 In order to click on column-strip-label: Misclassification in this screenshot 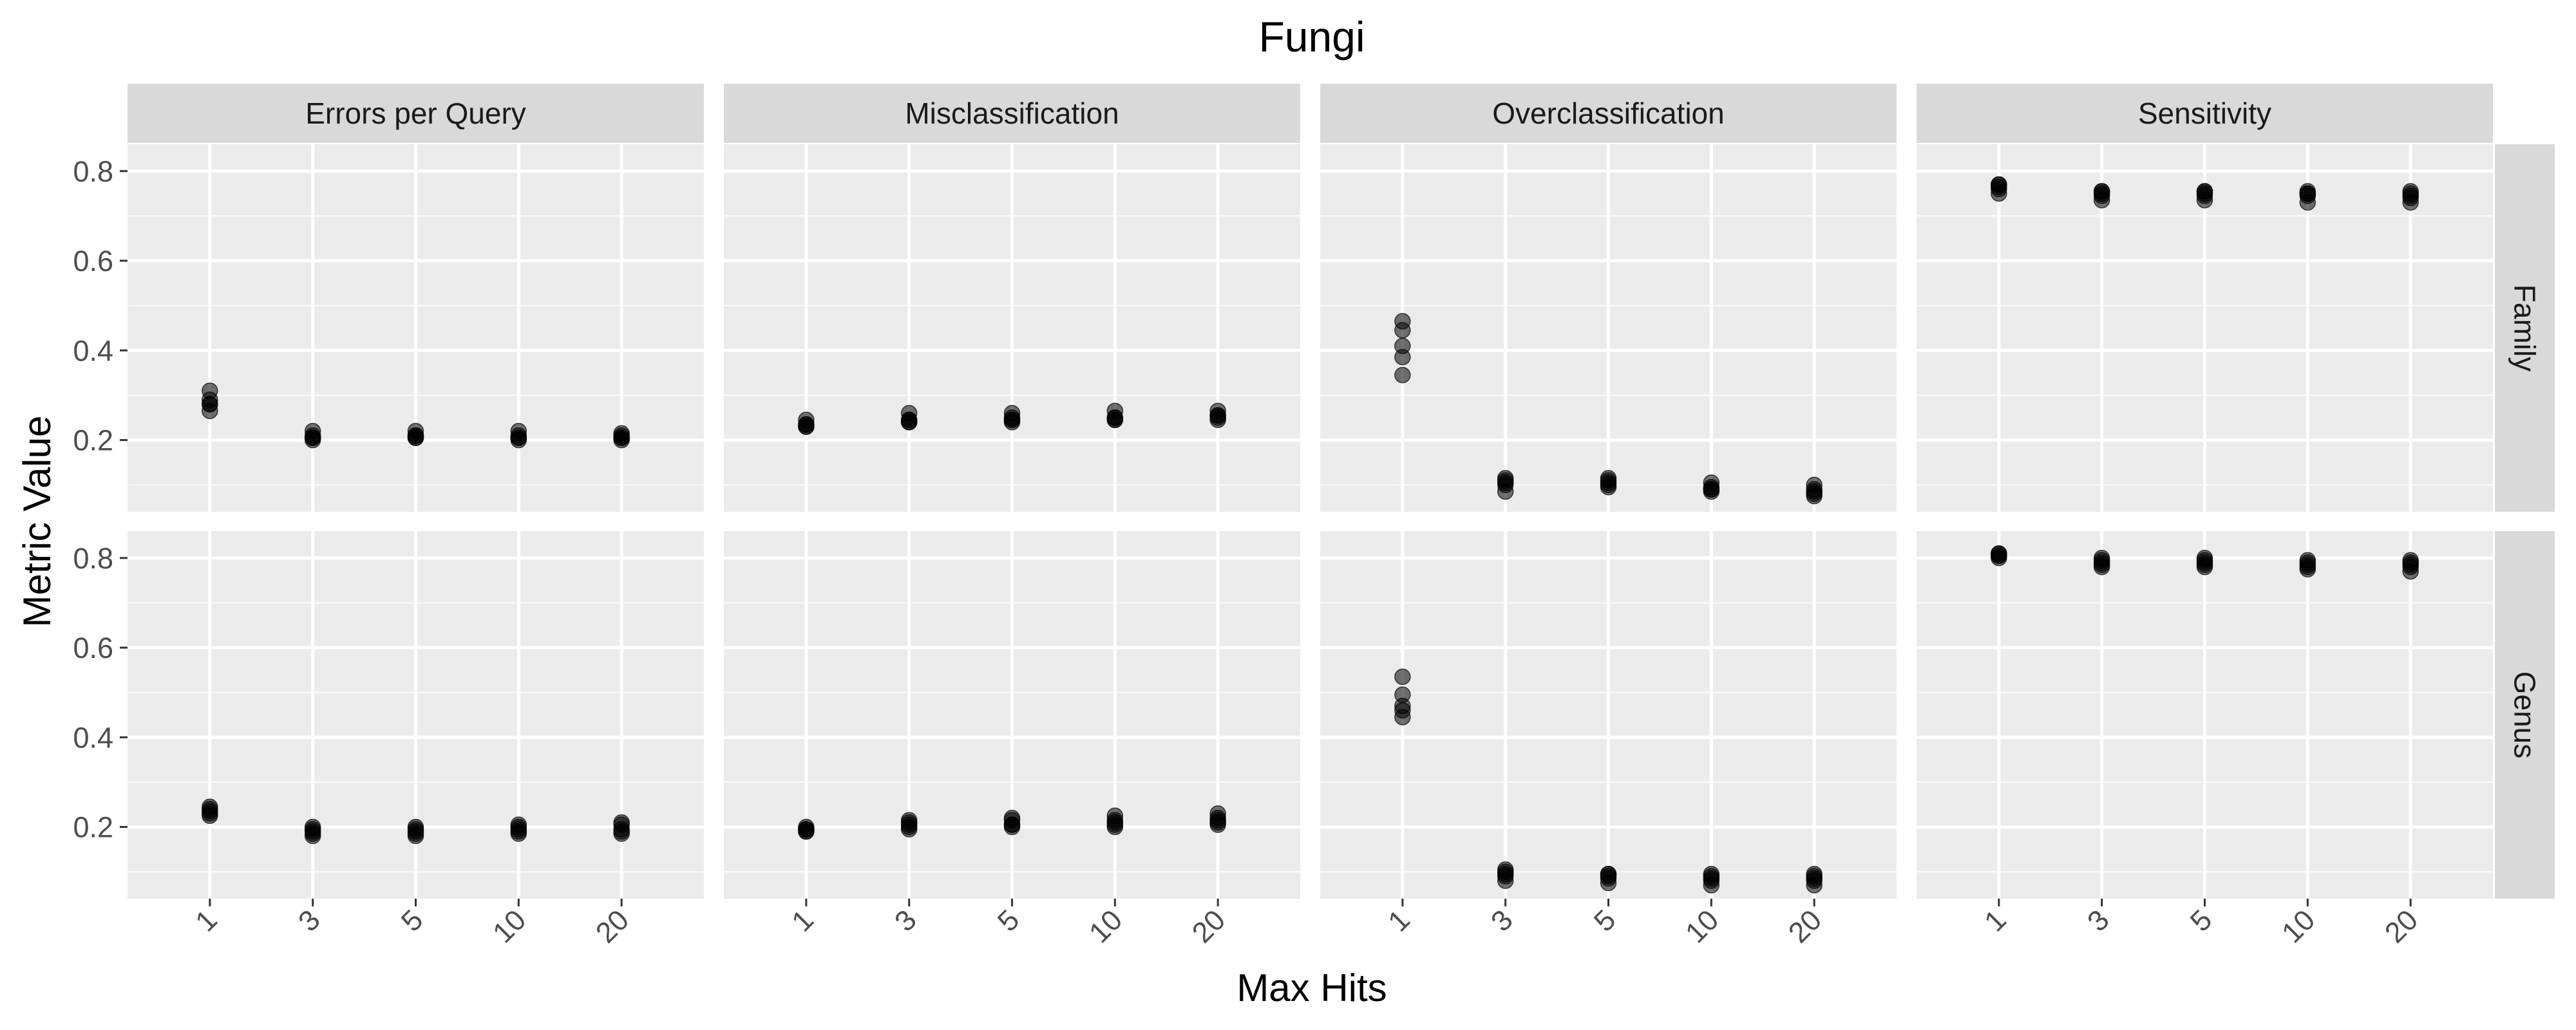, I will do `click(1012, 113)`.